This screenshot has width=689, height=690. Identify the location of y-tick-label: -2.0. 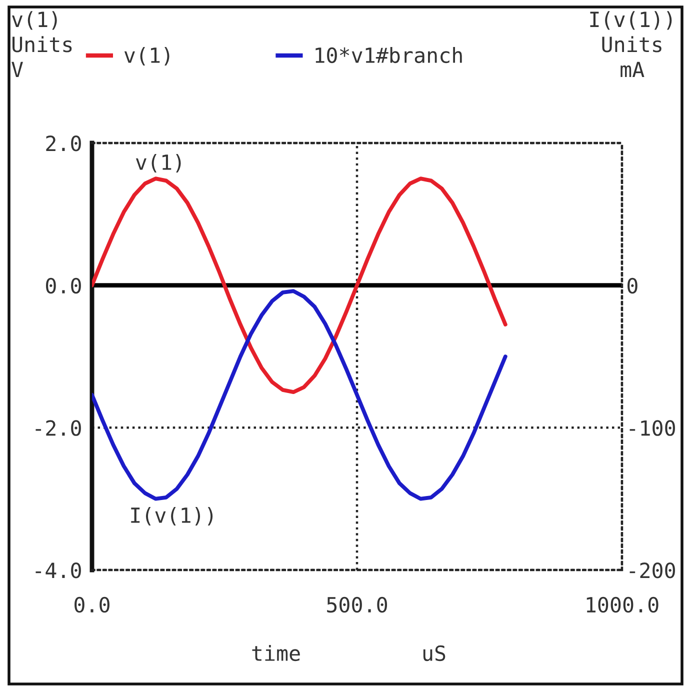
(58, 428).